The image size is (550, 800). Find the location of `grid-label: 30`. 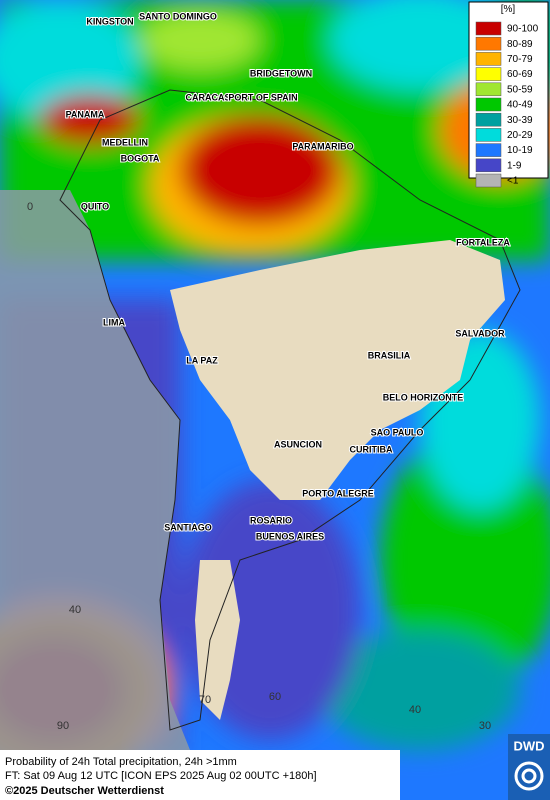

grid-label: 30 is located at coordinates (485, 726).